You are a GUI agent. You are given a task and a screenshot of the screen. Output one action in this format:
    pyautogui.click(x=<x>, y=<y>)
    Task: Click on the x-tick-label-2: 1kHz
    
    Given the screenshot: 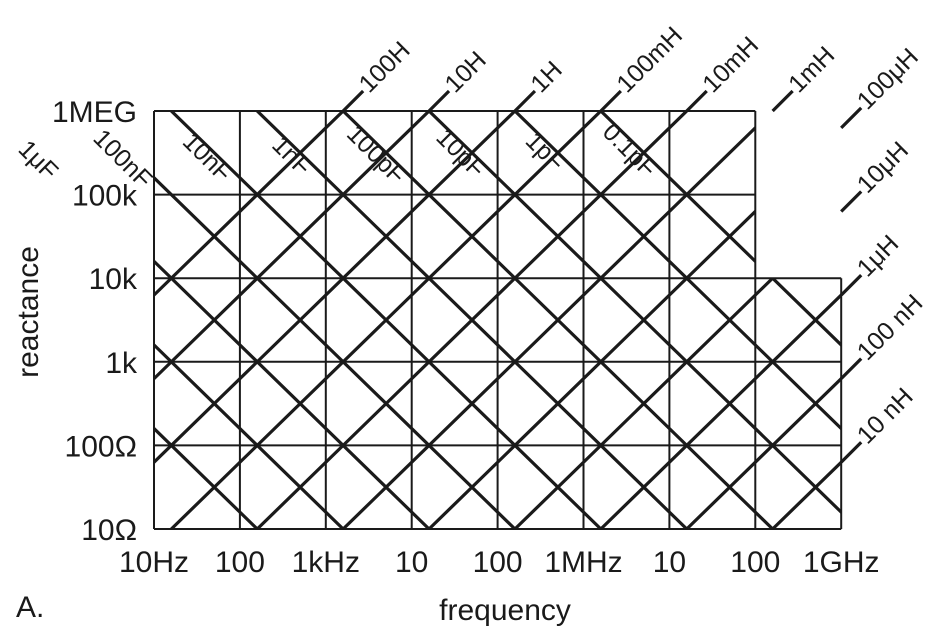 What is the action you would take?
    pyautogui.click(x=326, y=562)
    